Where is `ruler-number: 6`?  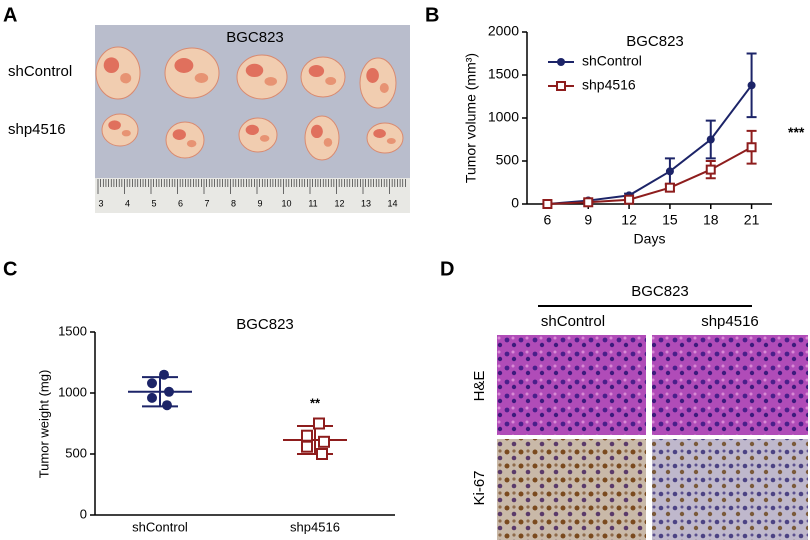
ruler-number: 6 is located at coordinates (180, 203).